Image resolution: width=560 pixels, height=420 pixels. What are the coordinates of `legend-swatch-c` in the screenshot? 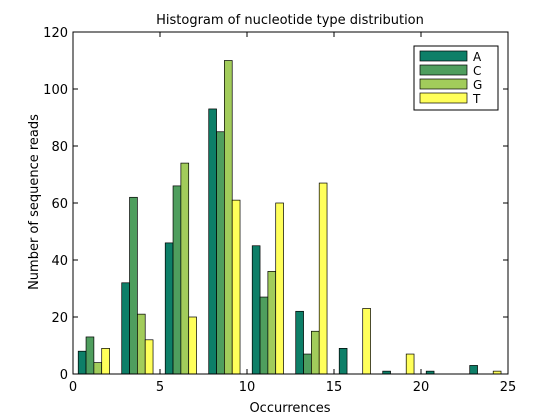 It's located at (443, 70).